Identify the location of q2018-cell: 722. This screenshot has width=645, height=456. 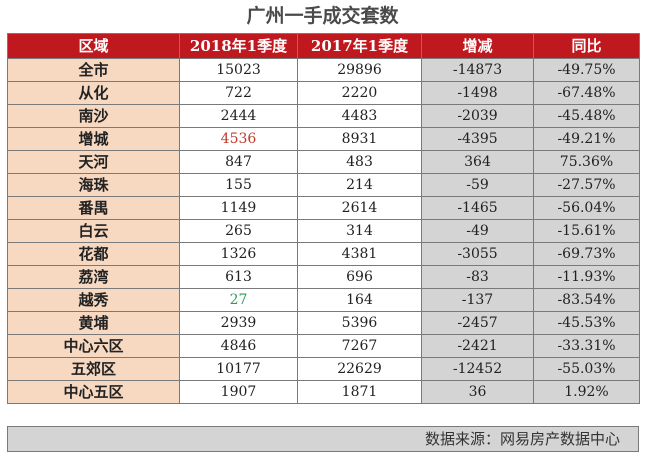
(238, 93).